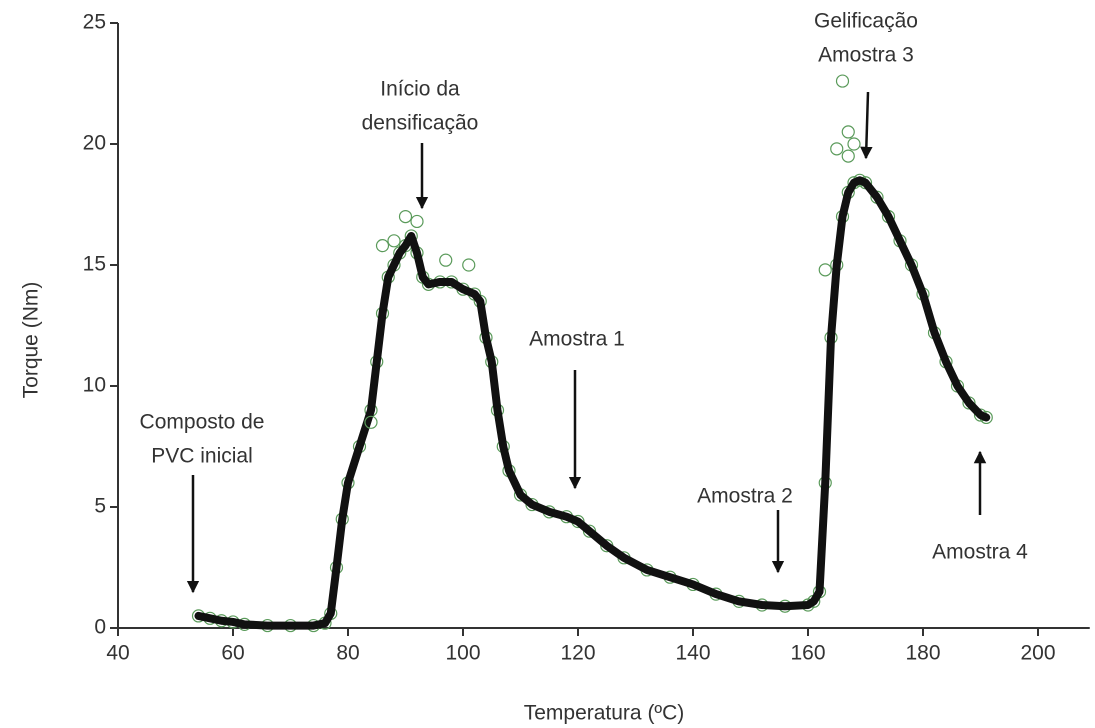 This screenshot has height=728, width=1095. Describe the element at coordinates (604, 713) in the screenshot. I see `x-axis-label: Temperatura (ºC)` at that location.